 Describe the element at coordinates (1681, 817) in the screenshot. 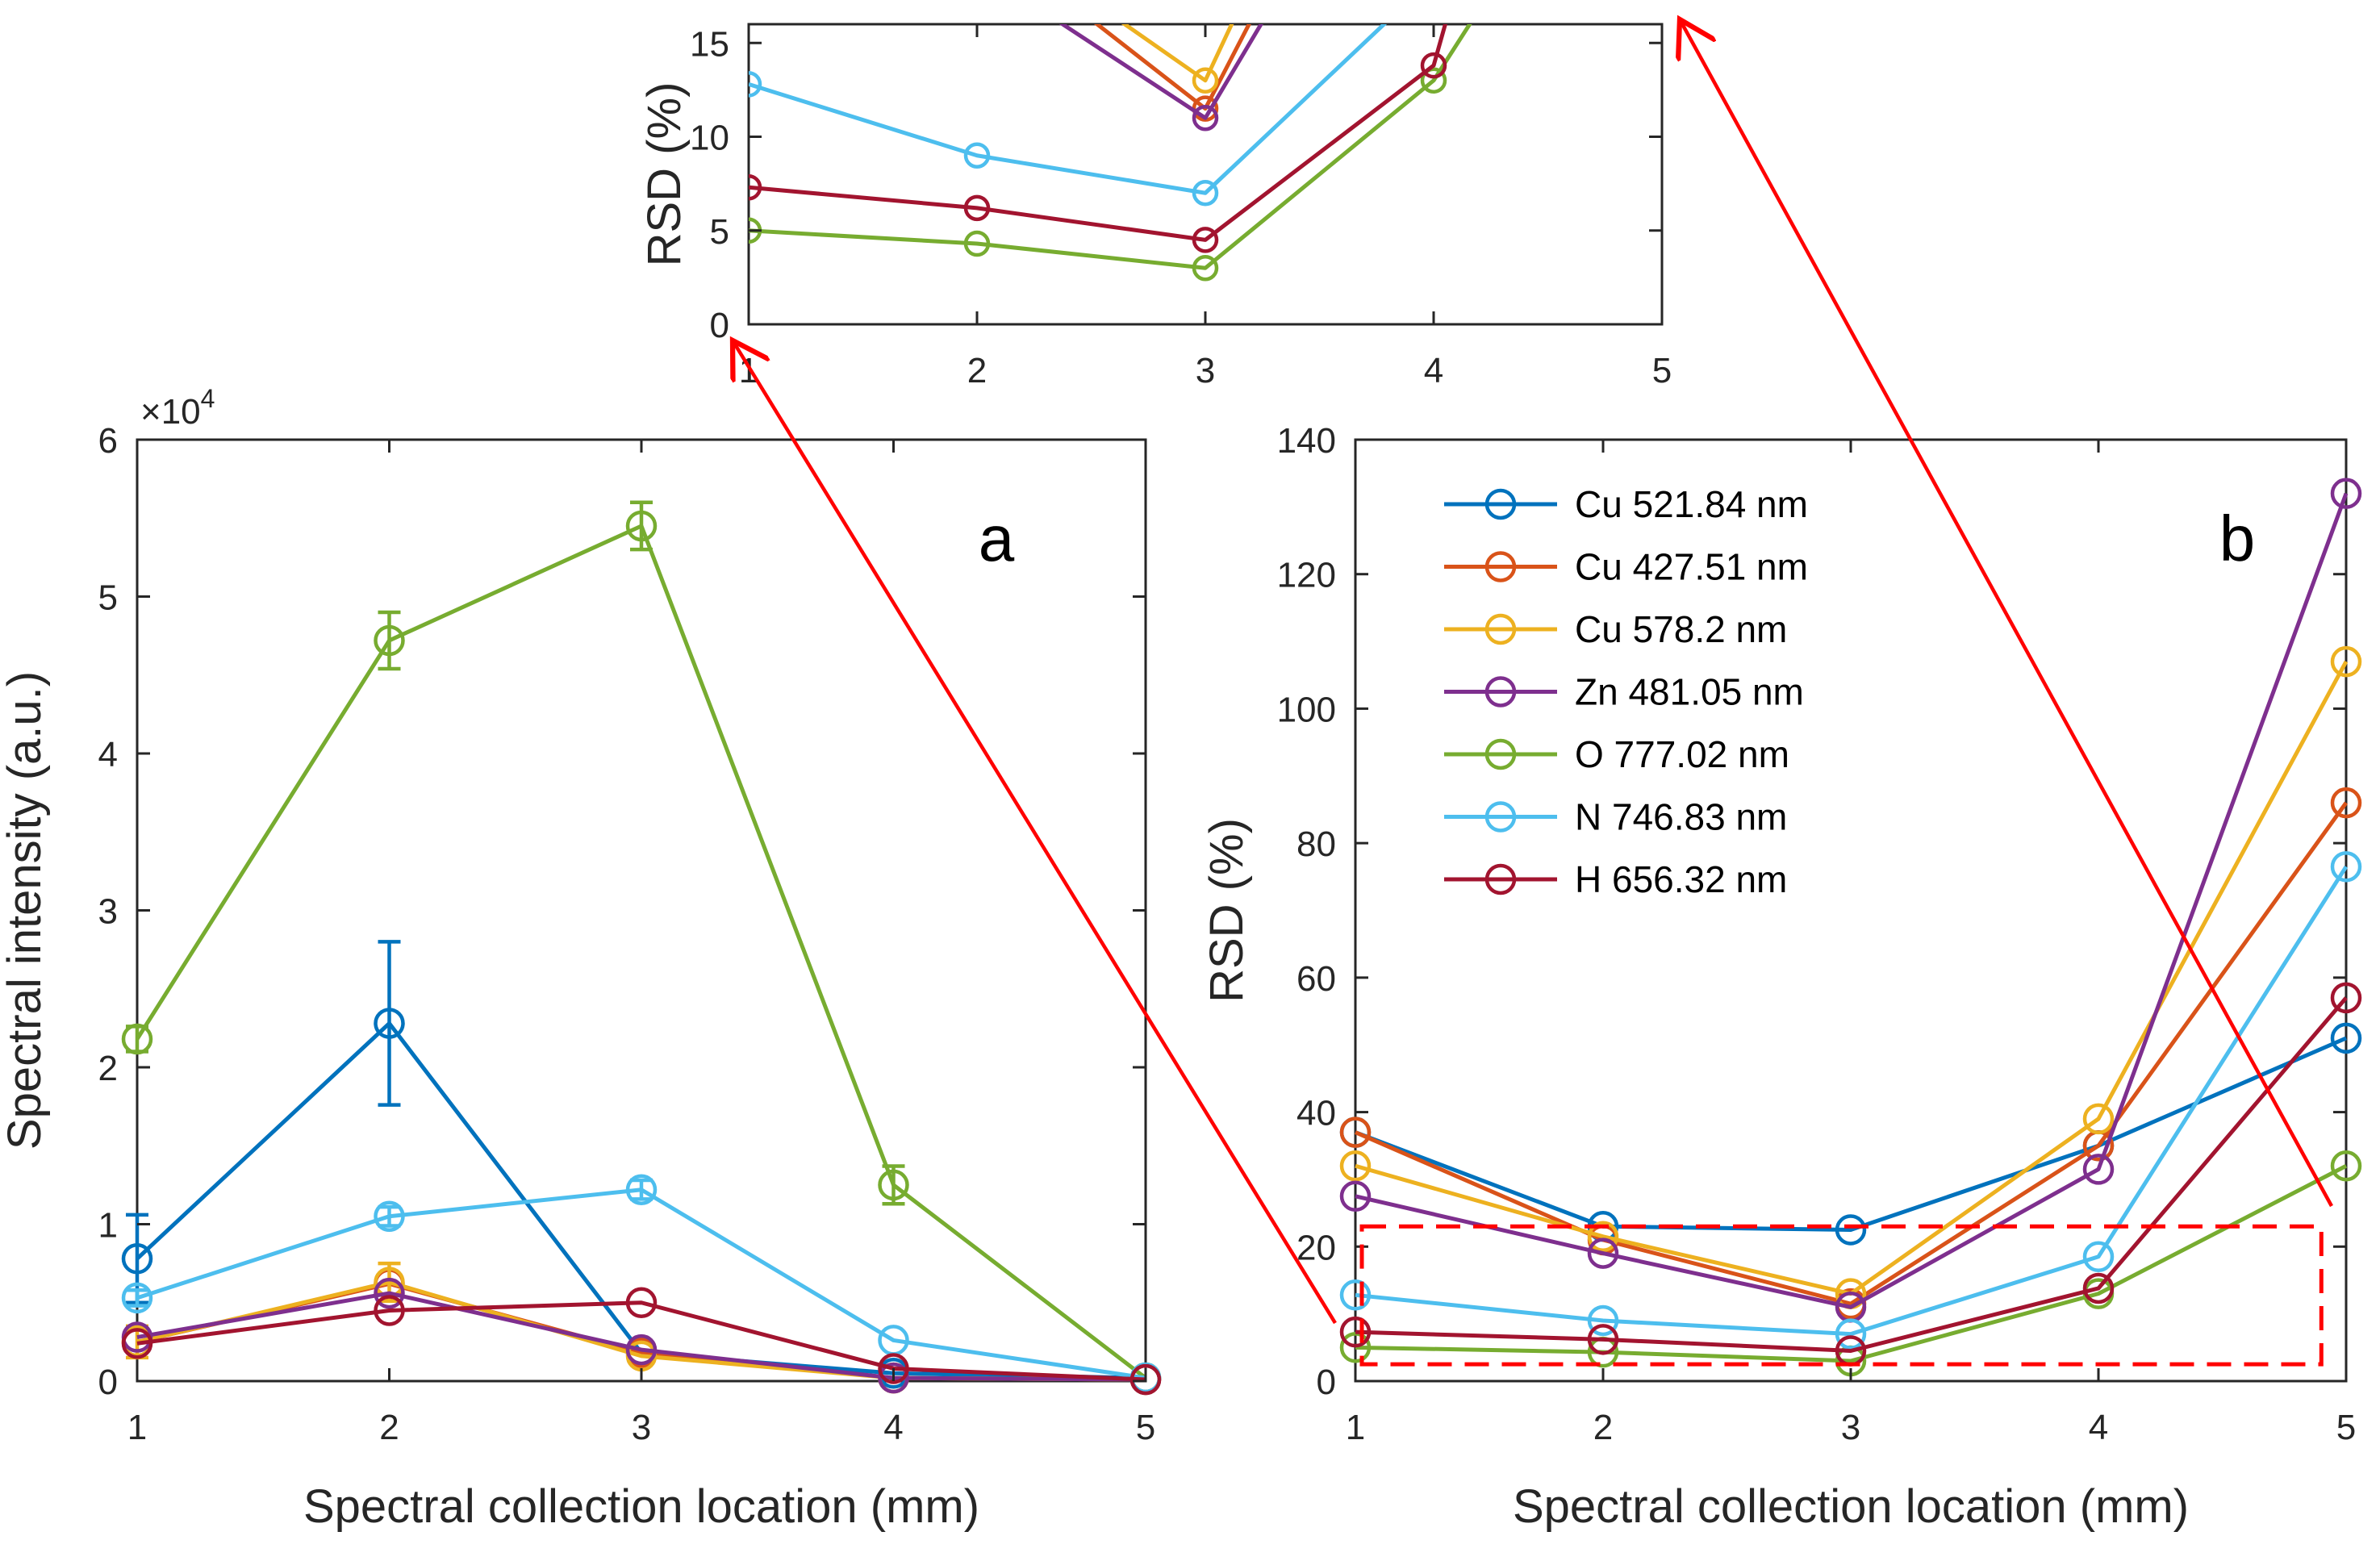

I see `p-b-legend-label: N 746.83 nm` at that location.